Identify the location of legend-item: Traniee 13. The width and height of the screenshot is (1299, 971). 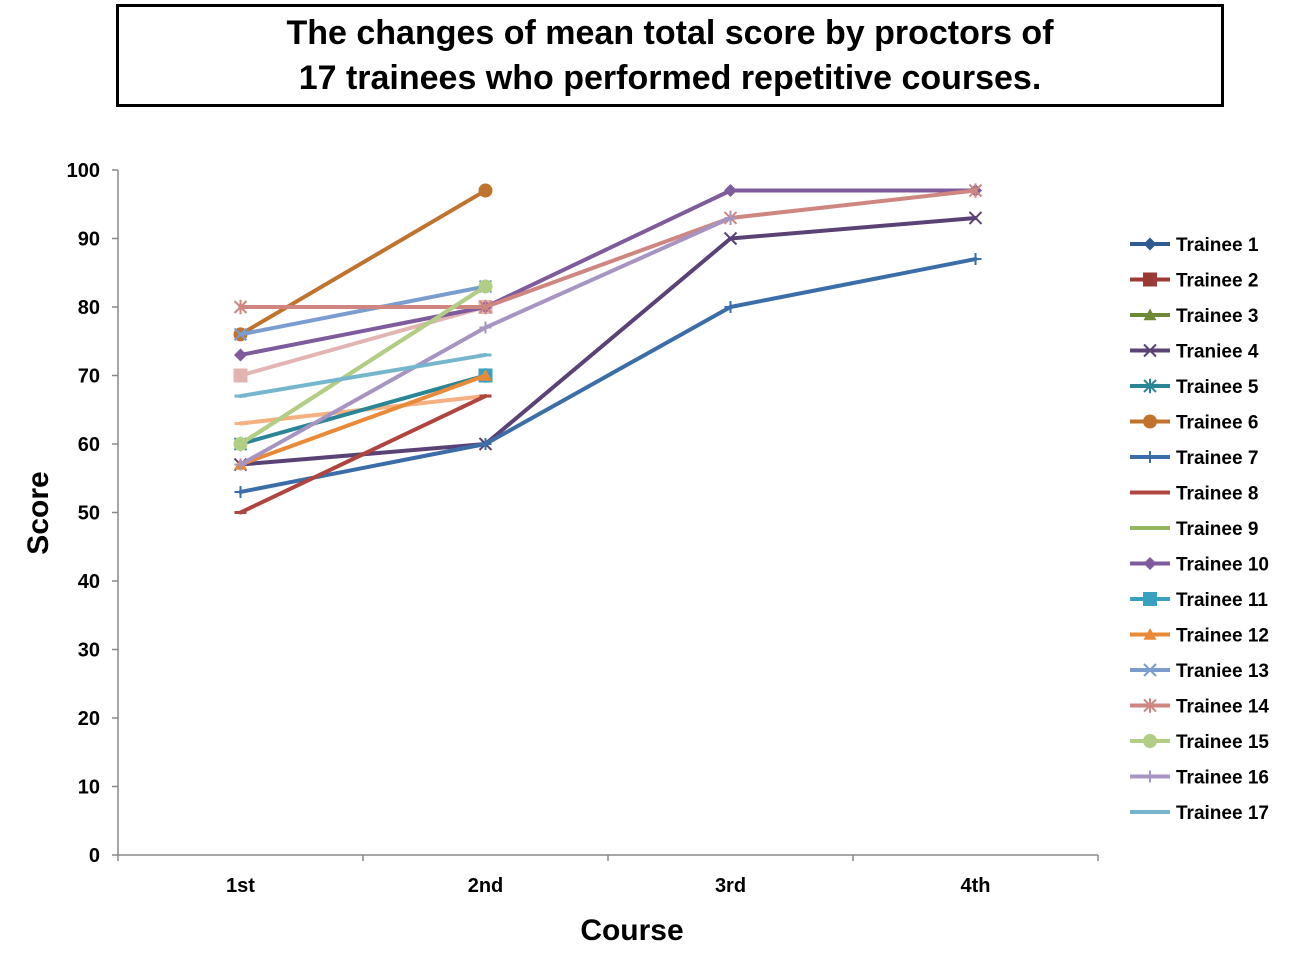
(1199, 671).